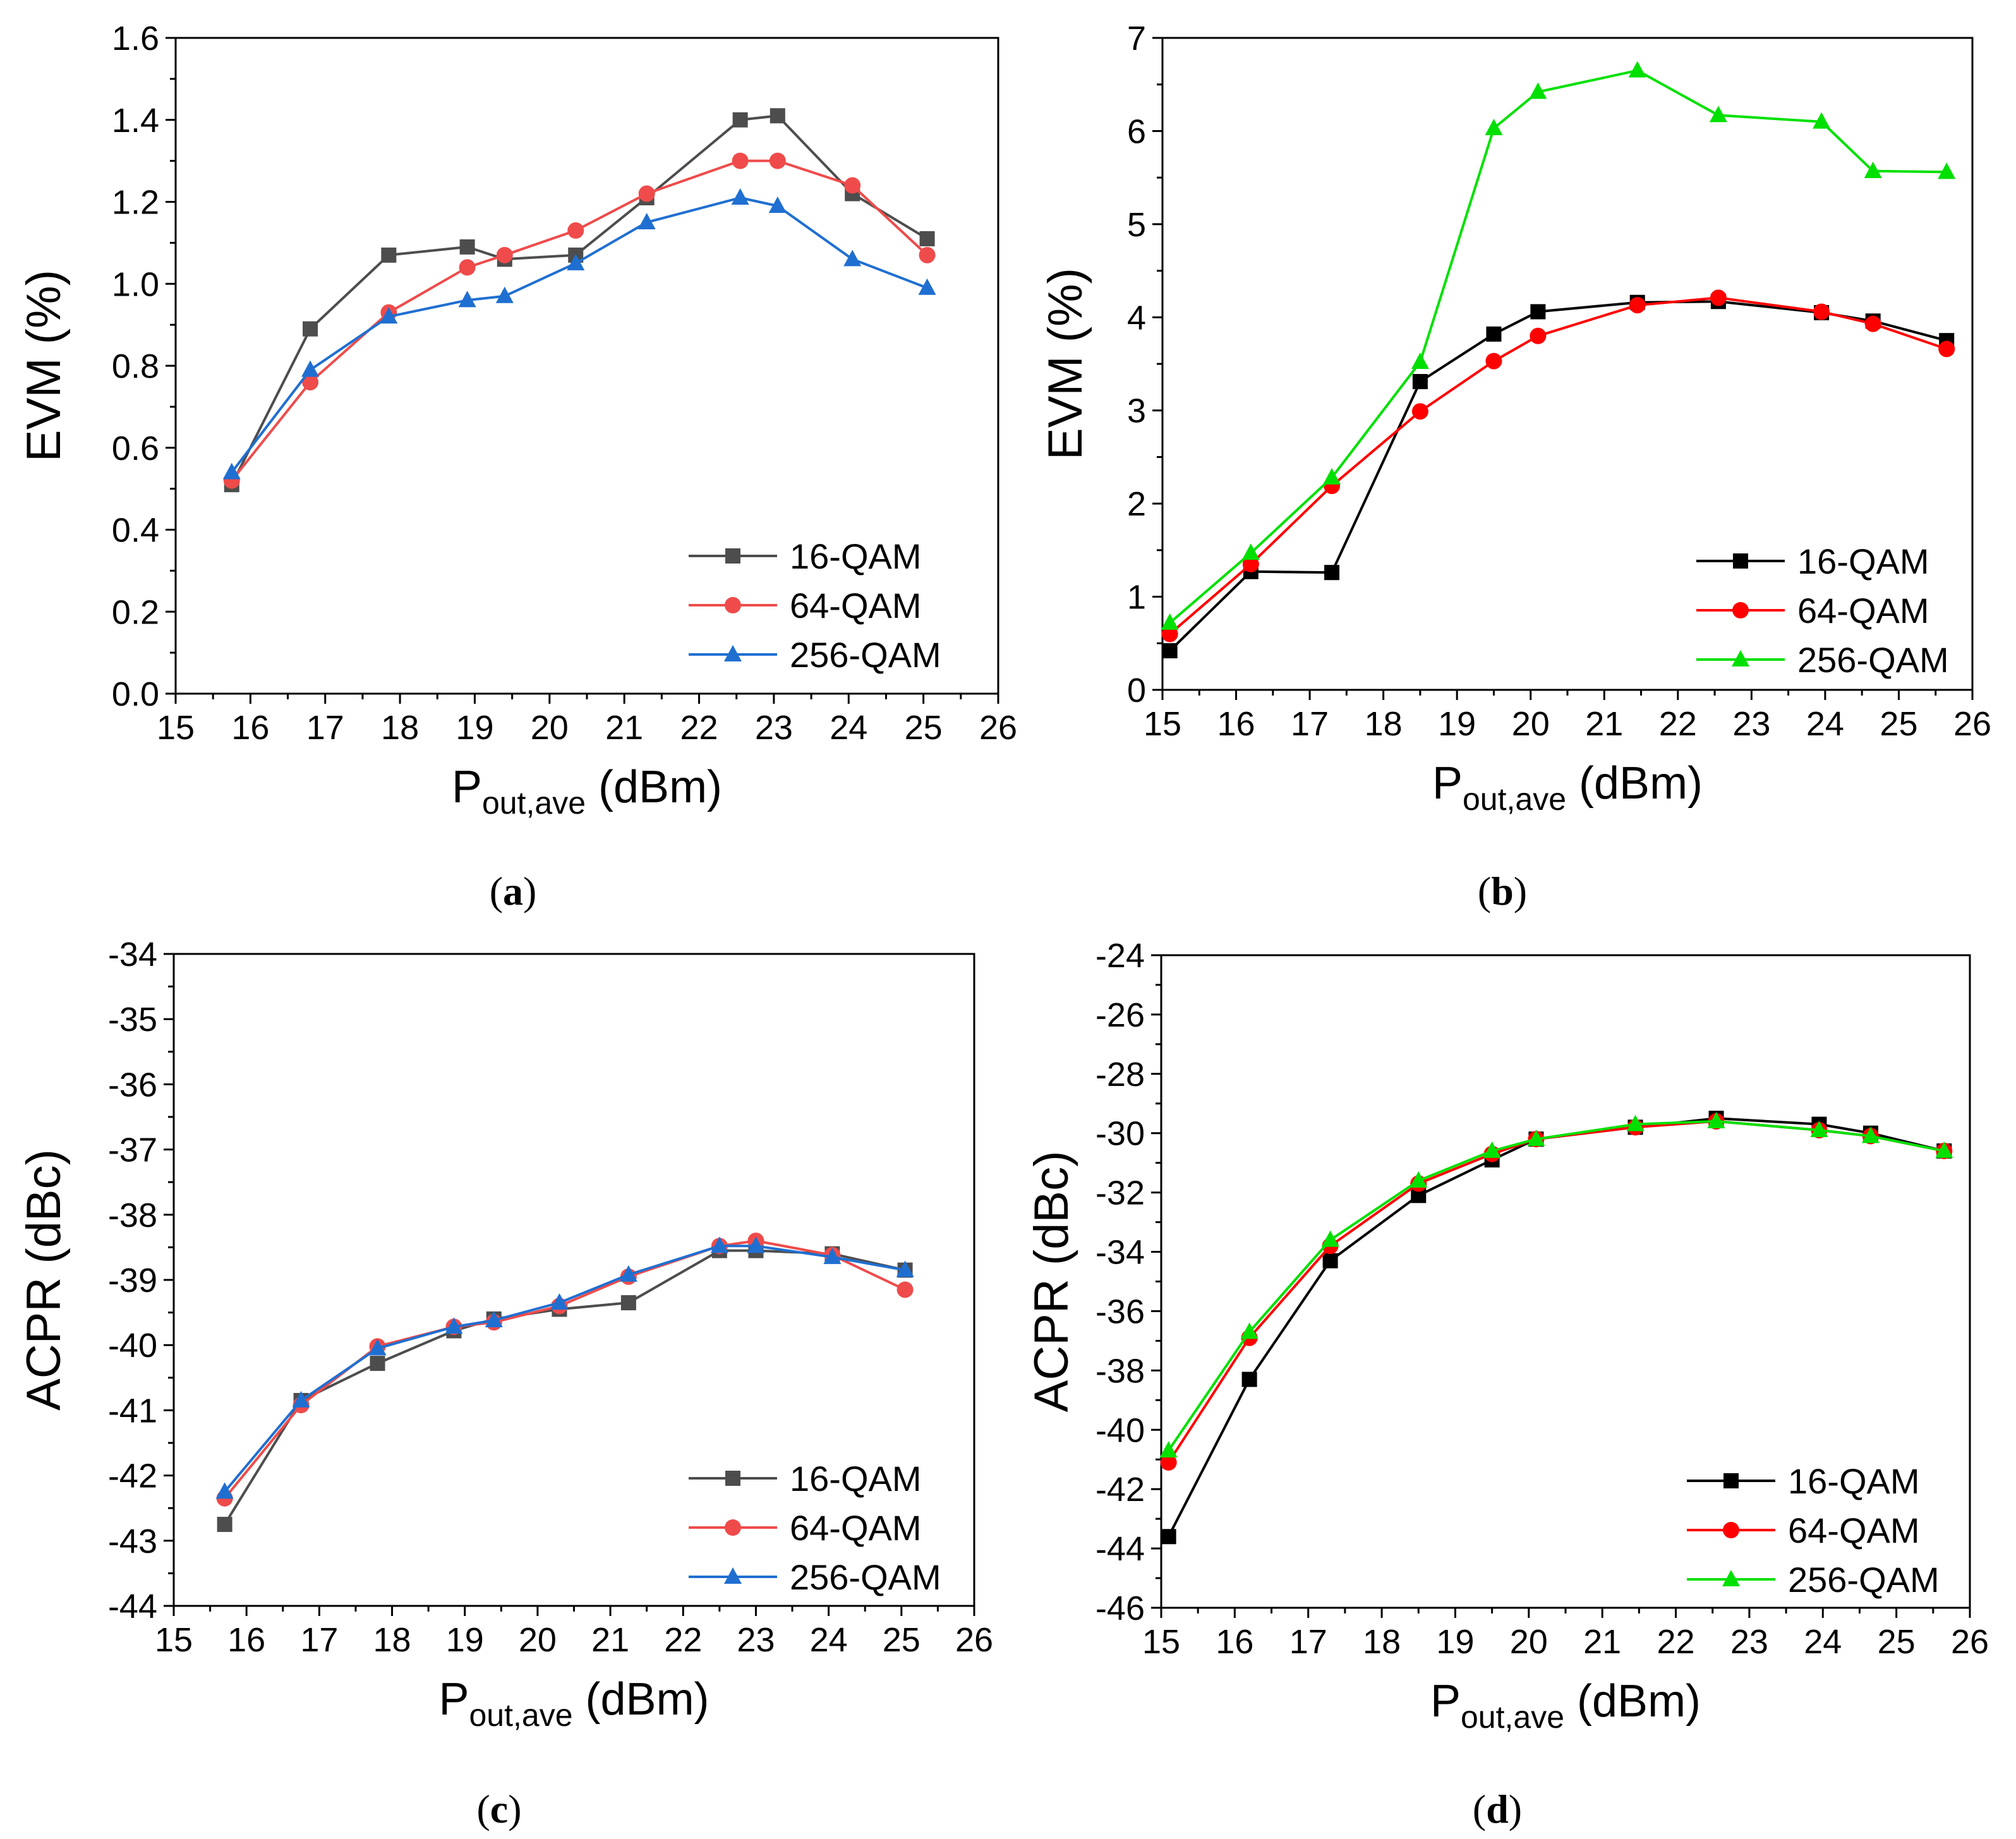 This screenshot has height=1839, width=2016. I want to click on panel-c-x-tick-label: 19, so click(465, 1640).